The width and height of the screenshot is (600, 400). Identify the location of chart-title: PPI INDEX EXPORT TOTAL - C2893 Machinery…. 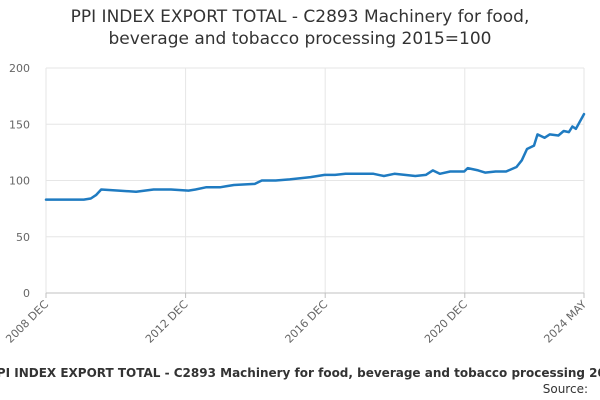
(300, 28).